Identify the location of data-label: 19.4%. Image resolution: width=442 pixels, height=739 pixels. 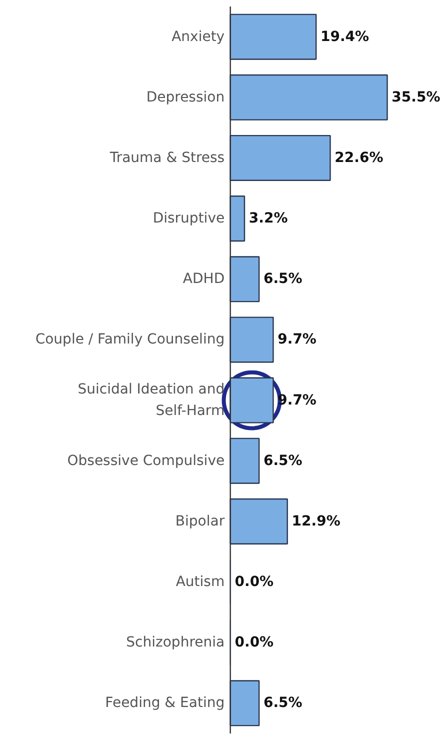
(345, 36).